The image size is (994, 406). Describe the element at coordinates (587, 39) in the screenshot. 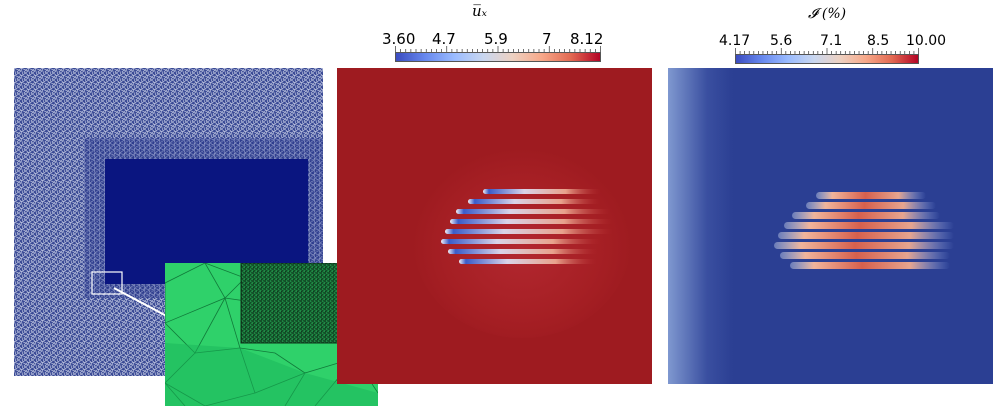

I see `velocity-tick-4: 8.12` at that location.